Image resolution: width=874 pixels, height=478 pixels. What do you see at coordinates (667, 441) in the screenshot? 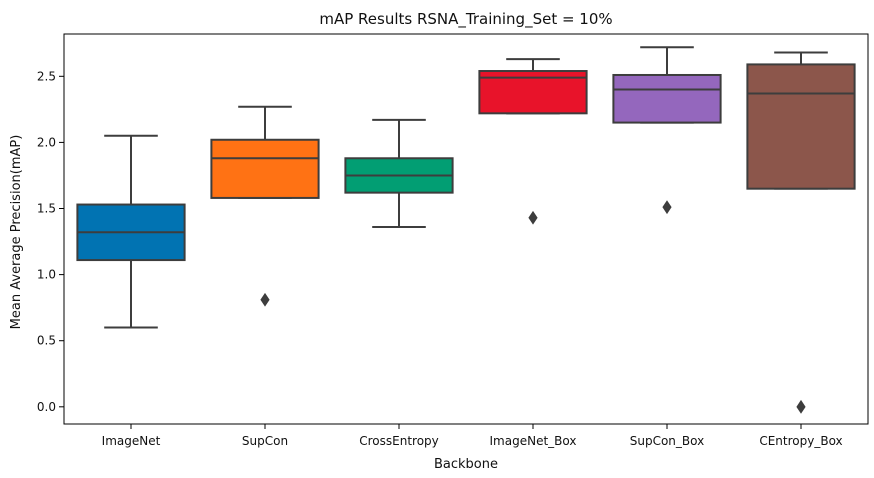
I see `x-tick-label: SupCon_Box` at bounding box center [667, 441].